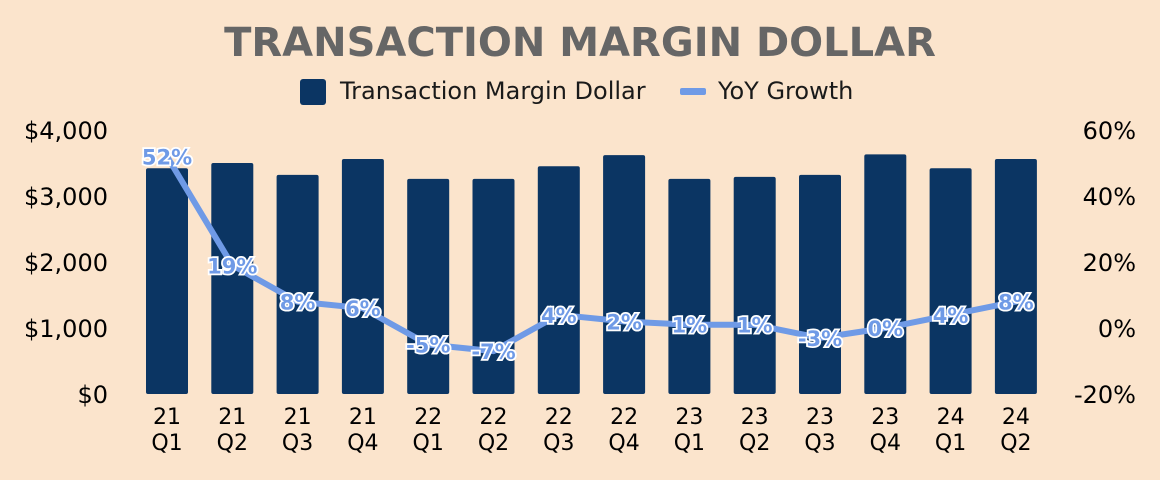  I want to click on growth-data-label: 6%, so click(363, 309).